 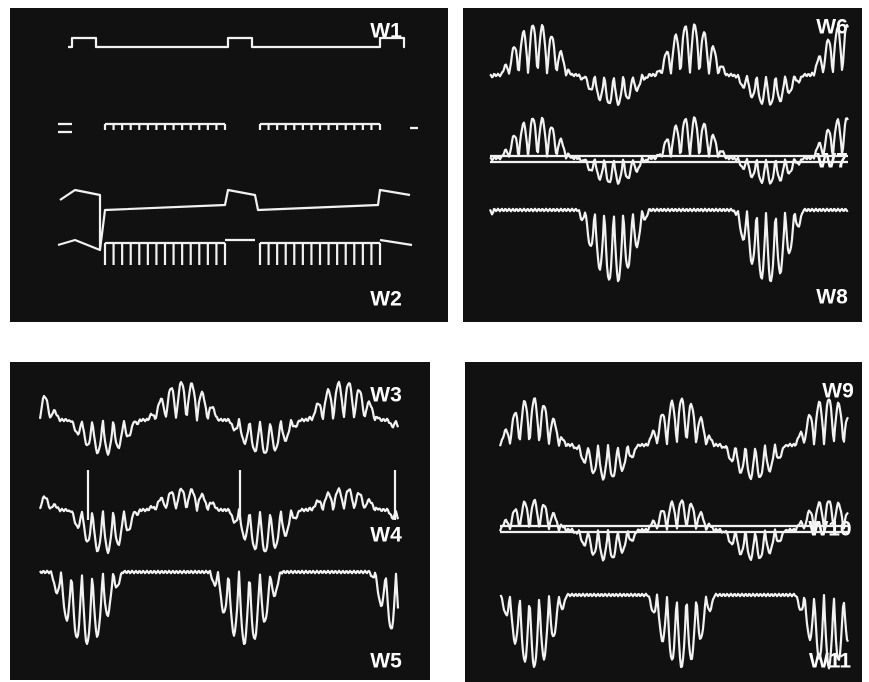 I want to click on trace-label: W4, so click(x=386, y=535).